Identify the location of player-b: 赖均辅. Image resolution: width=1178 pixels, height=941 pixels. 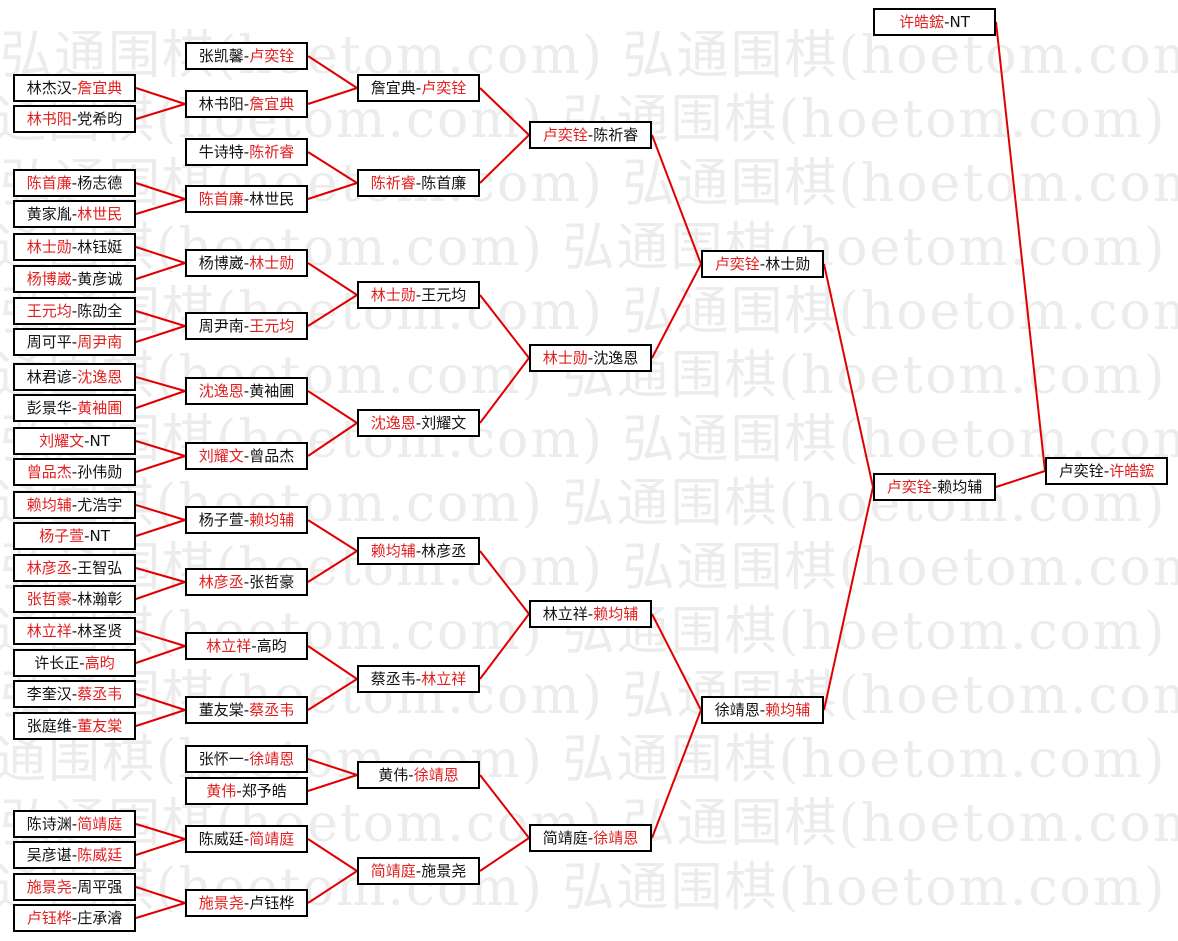
(788, 710).